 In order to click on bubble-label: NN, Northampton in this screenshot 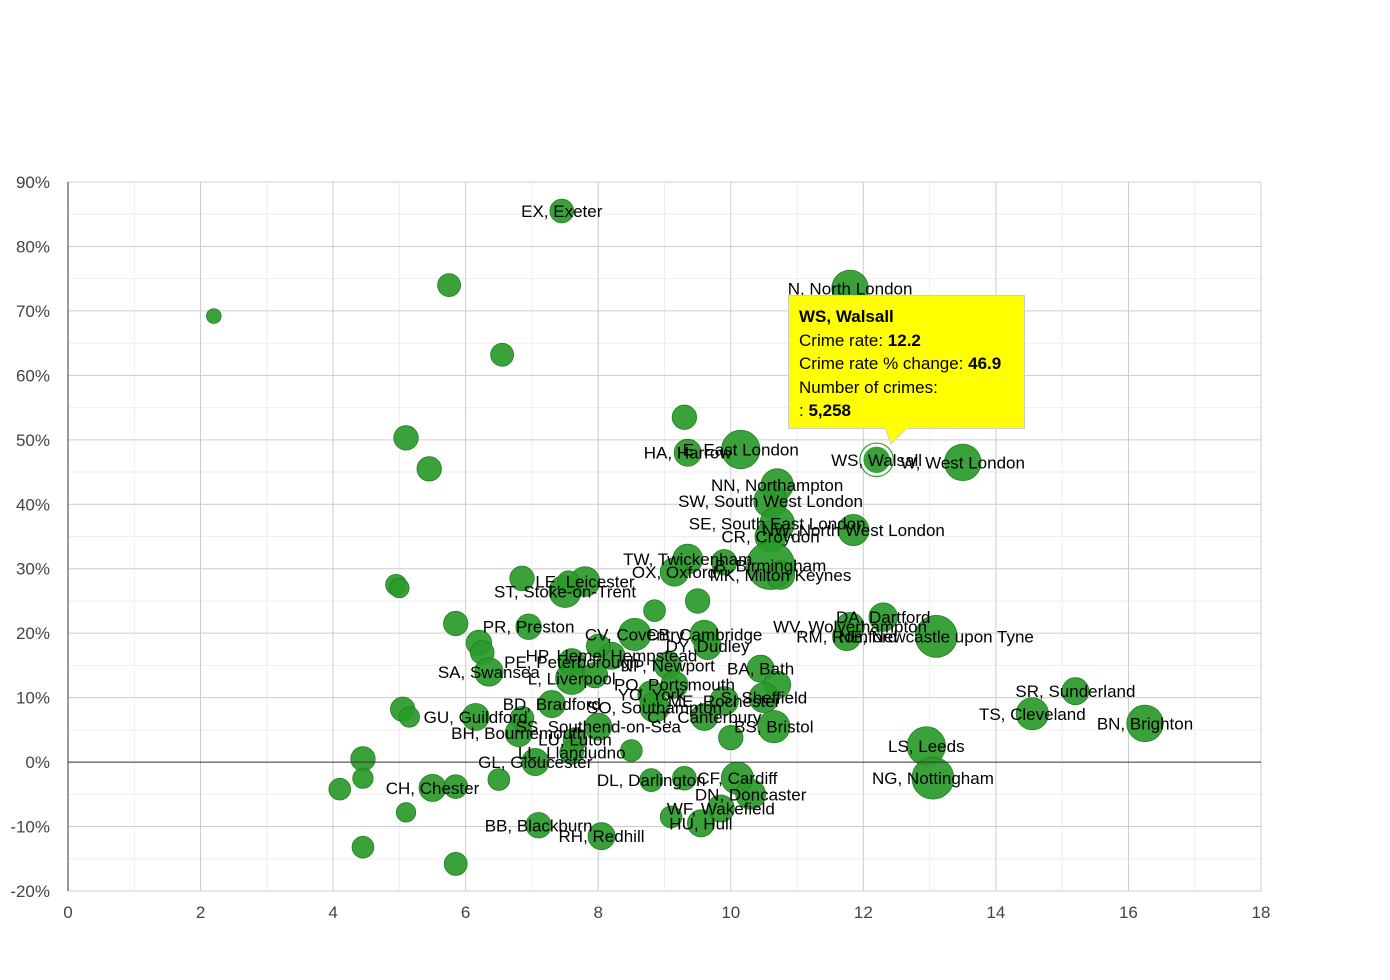, I will do `click(777, 485)`.